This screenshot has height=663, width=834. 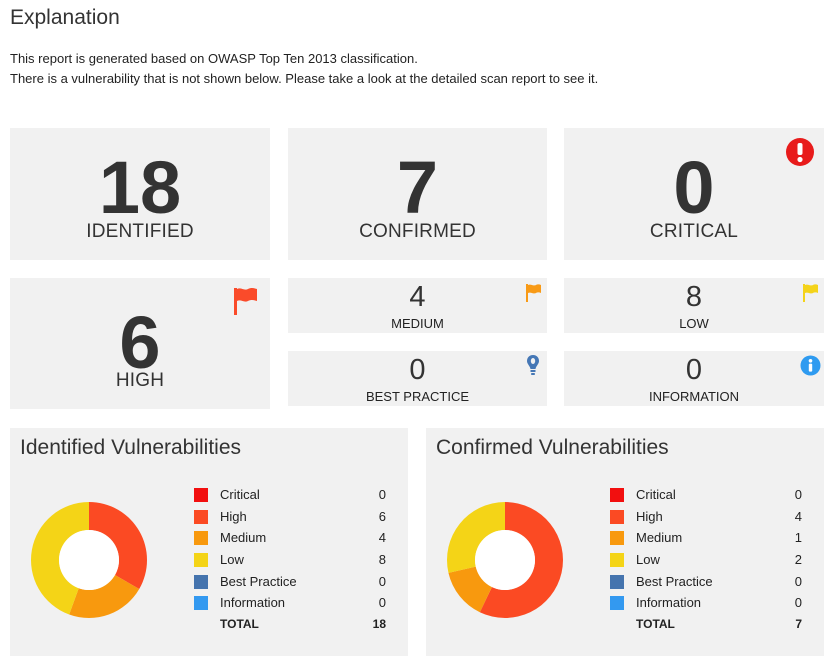 I want to click on high-card: 6 HIGH, so click(x=140, y=343).